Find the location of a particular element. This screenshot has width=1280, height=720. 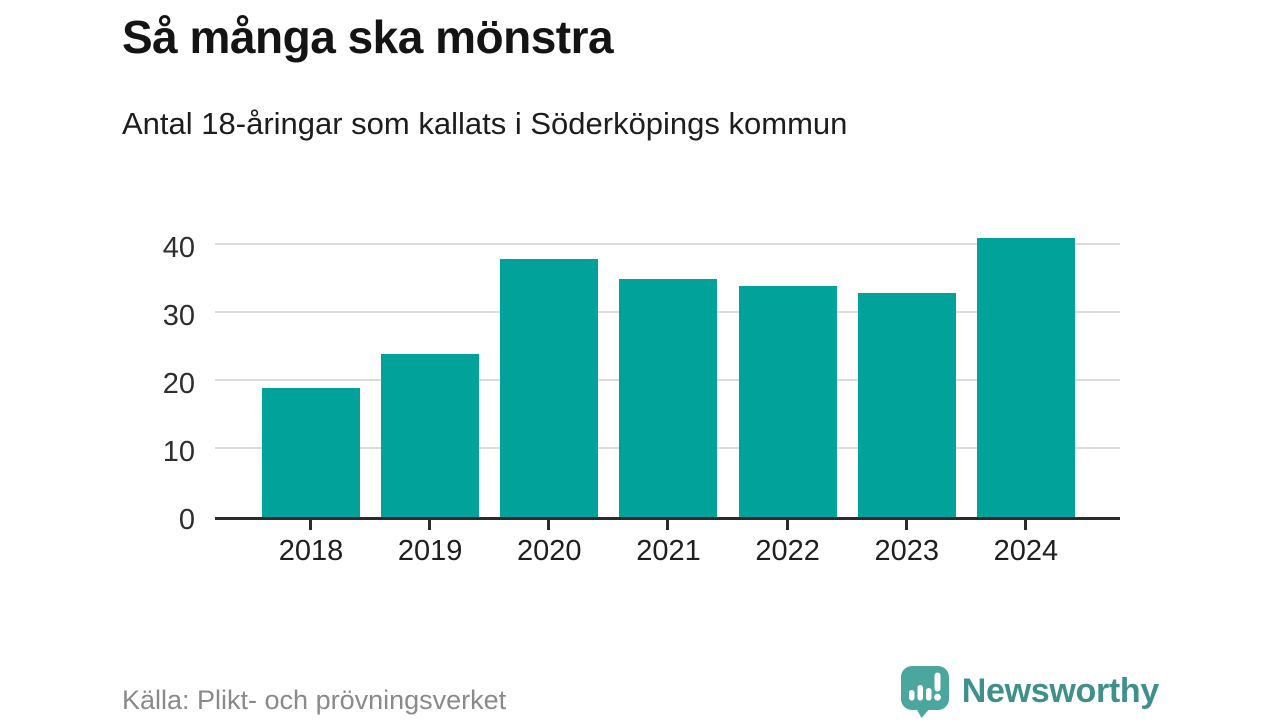

x-tick-2019 is located at coordinates (430, 525).